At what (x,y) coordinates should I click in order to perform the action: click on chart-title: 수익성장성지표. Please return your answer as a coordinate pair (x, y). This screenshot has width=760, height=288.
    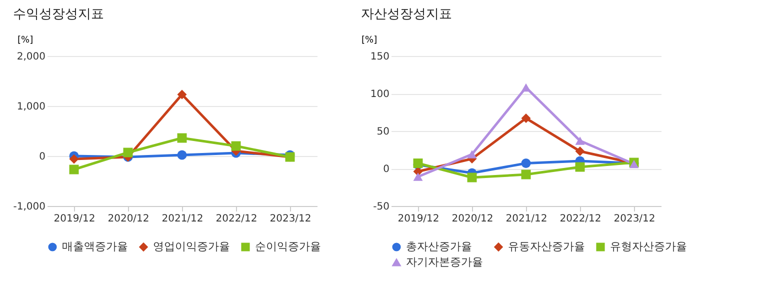
    Looking at the image, I should click on (58, 14).